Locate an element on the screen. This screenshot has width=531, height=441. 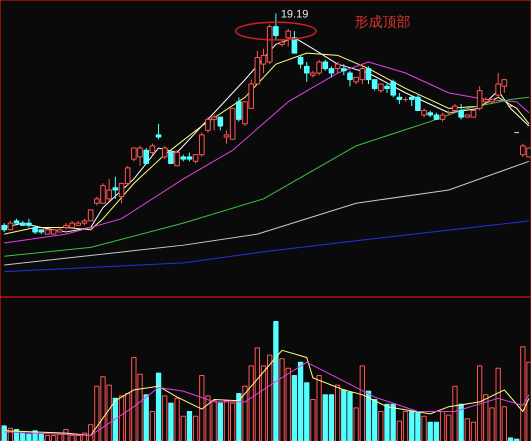
annotation: 19.19 is located at coordinates (294, 14).